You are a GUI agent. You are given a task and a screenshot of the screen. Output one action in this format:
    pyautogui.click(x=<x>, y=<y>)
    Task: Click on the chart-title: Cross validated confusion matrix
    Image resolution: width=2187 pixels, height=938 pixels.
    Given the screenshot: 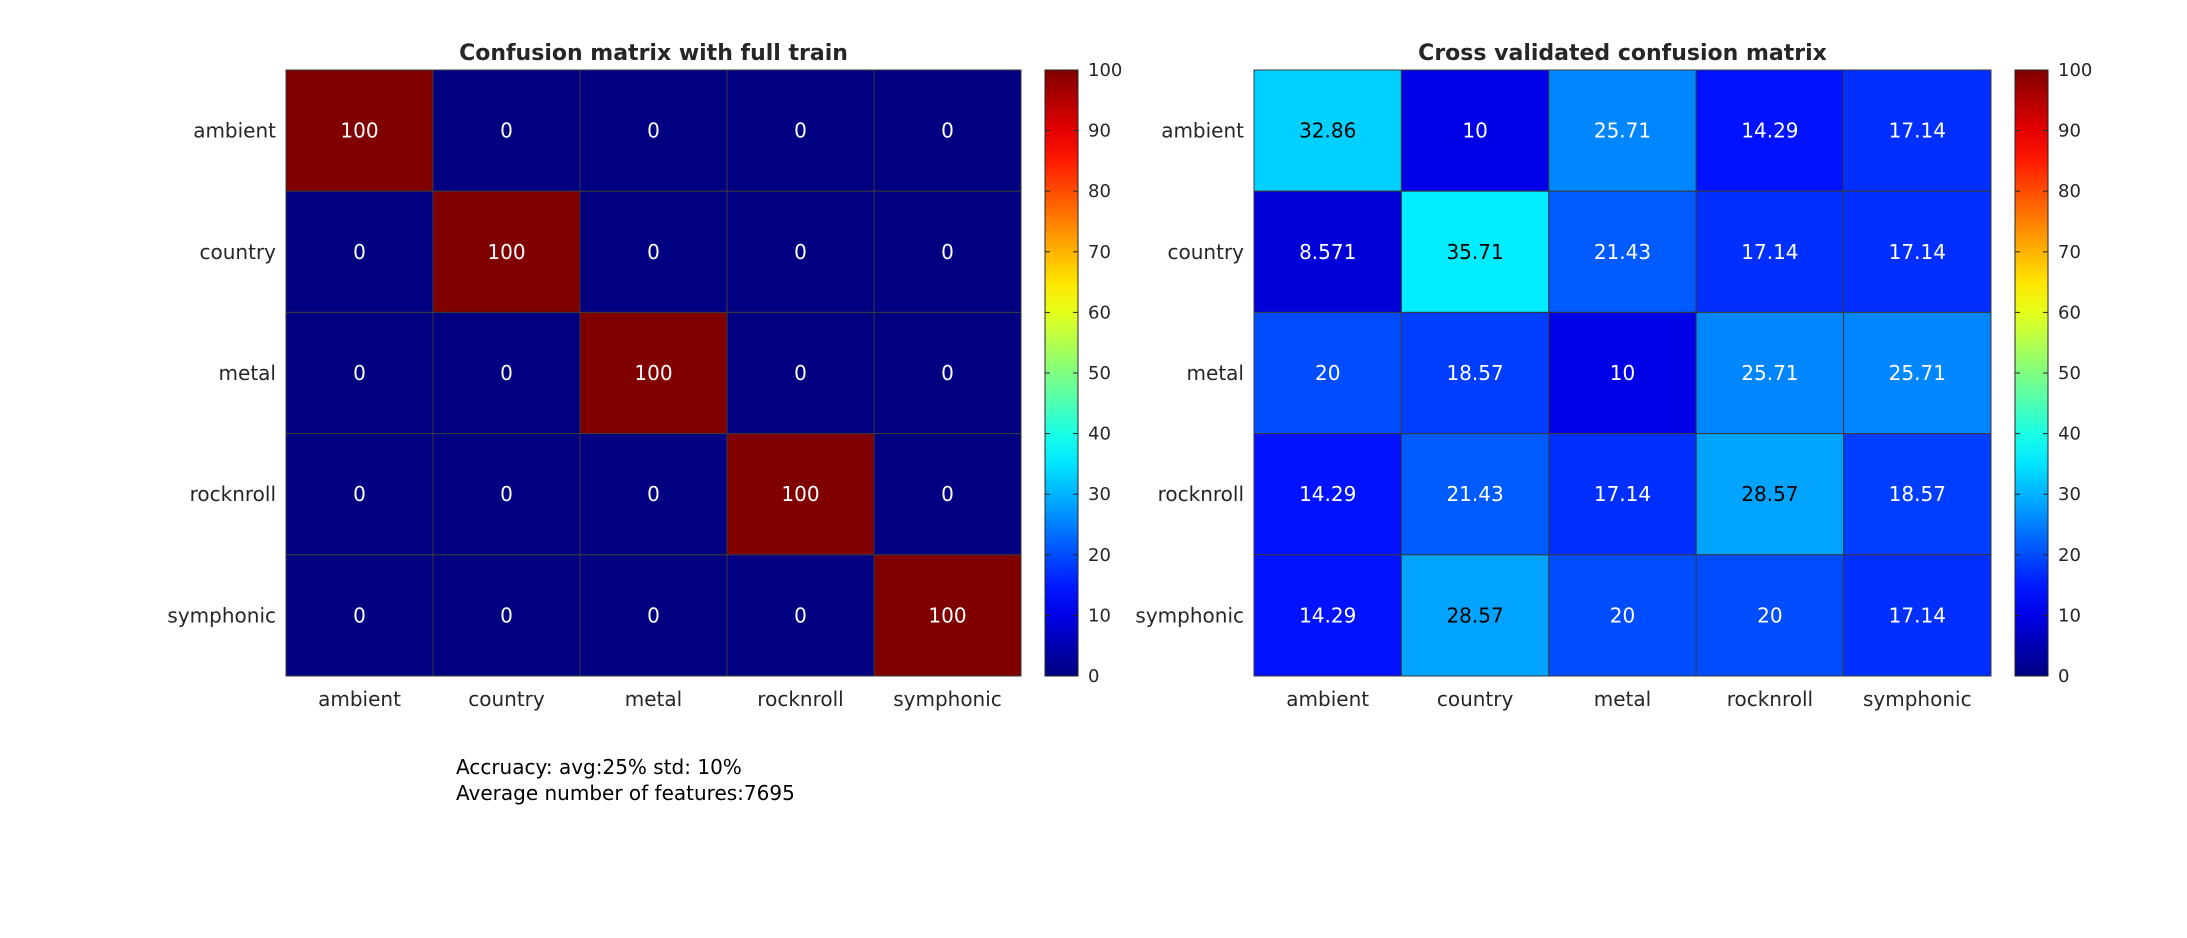 What is the action you would take?
    pyautogui.click(x=1622, y=53)
    